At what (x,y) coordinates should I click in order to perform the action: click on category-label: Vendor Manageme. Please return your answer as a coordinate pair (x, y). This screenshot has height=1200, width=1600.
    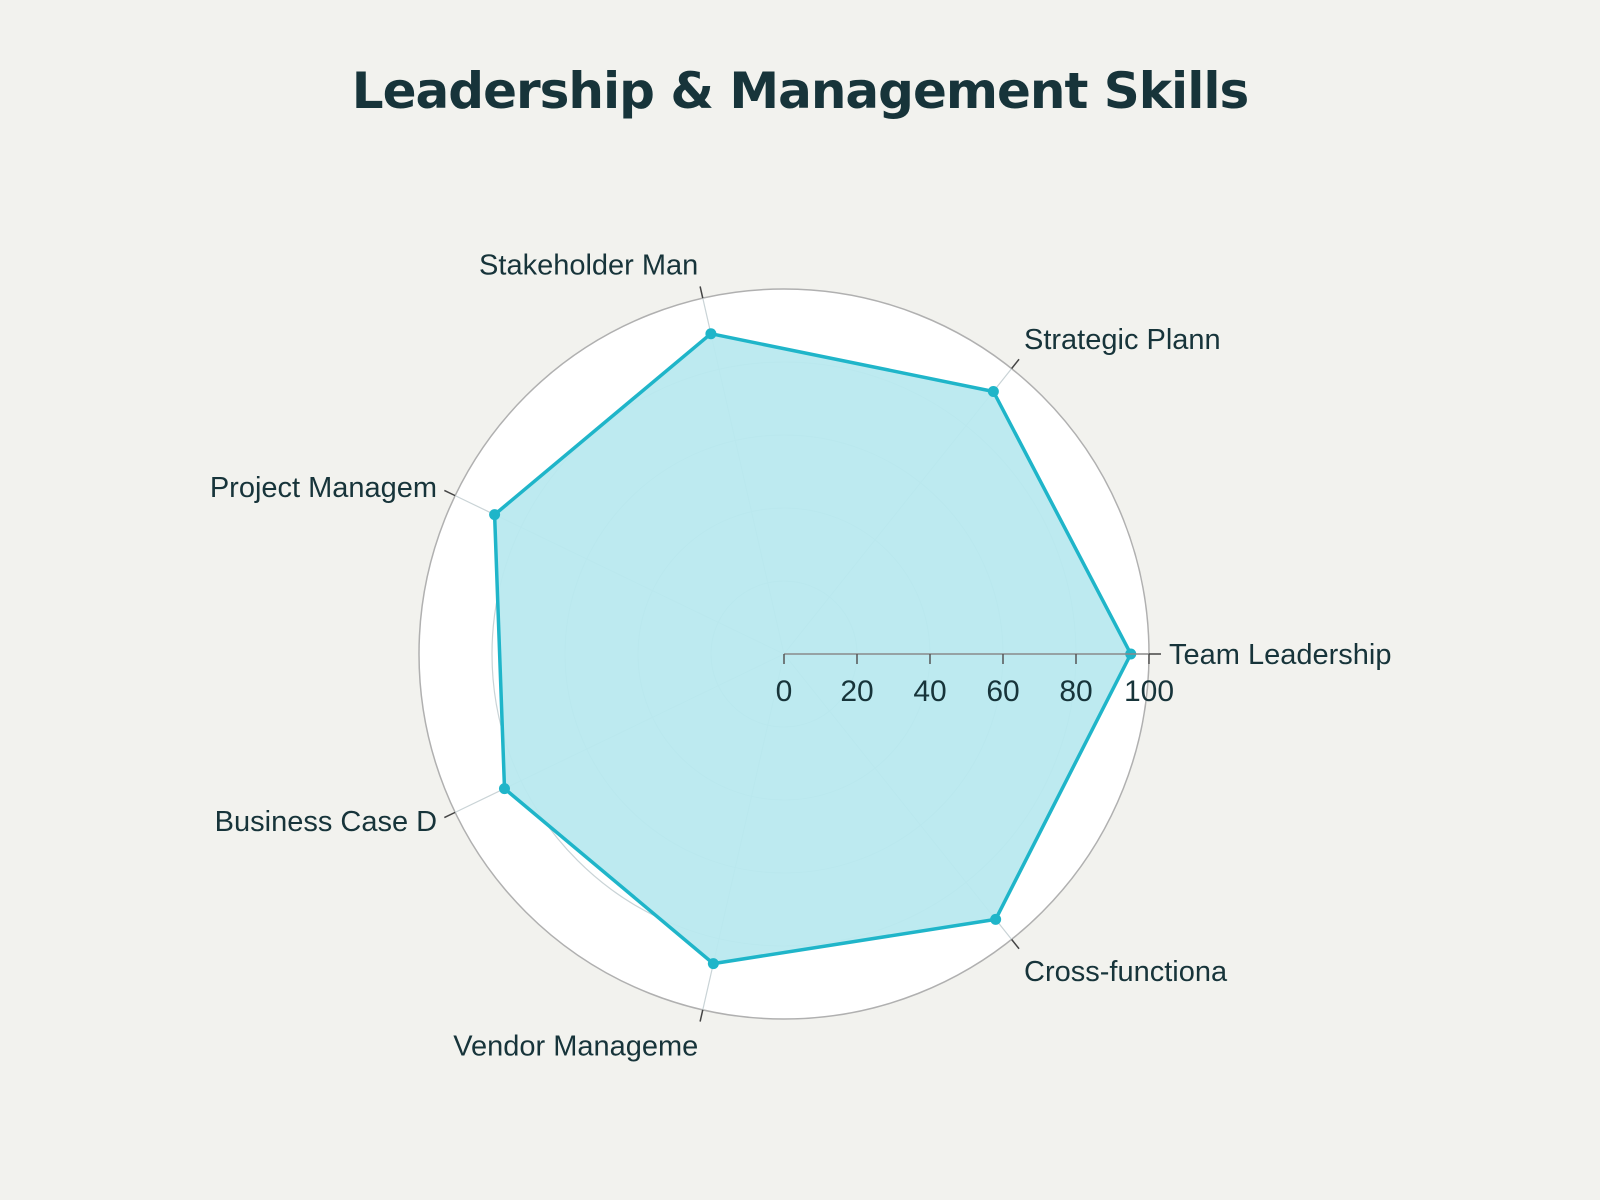
    Looking at the image, I should click on (575, 1046).